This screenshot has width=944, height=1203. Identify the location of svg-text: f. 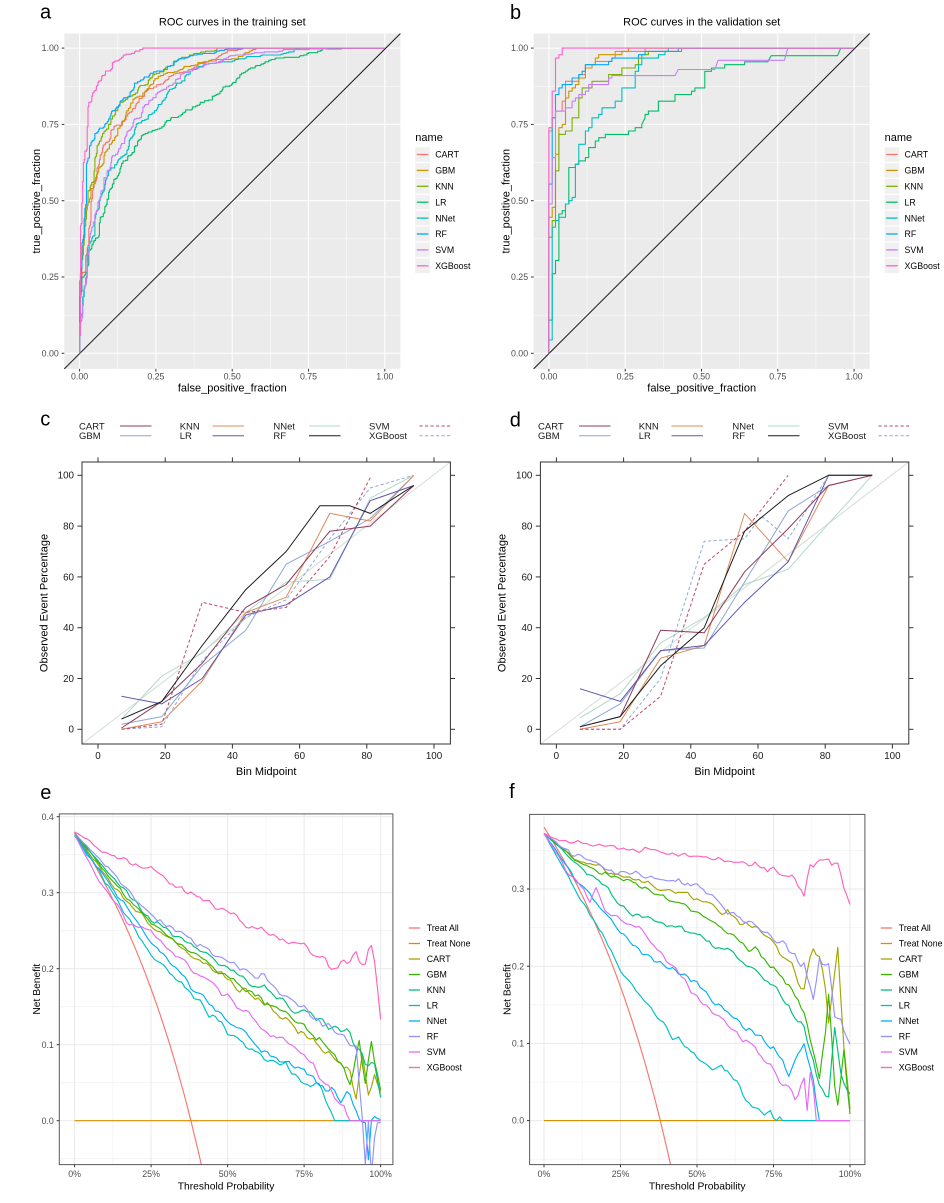
(512, 792).